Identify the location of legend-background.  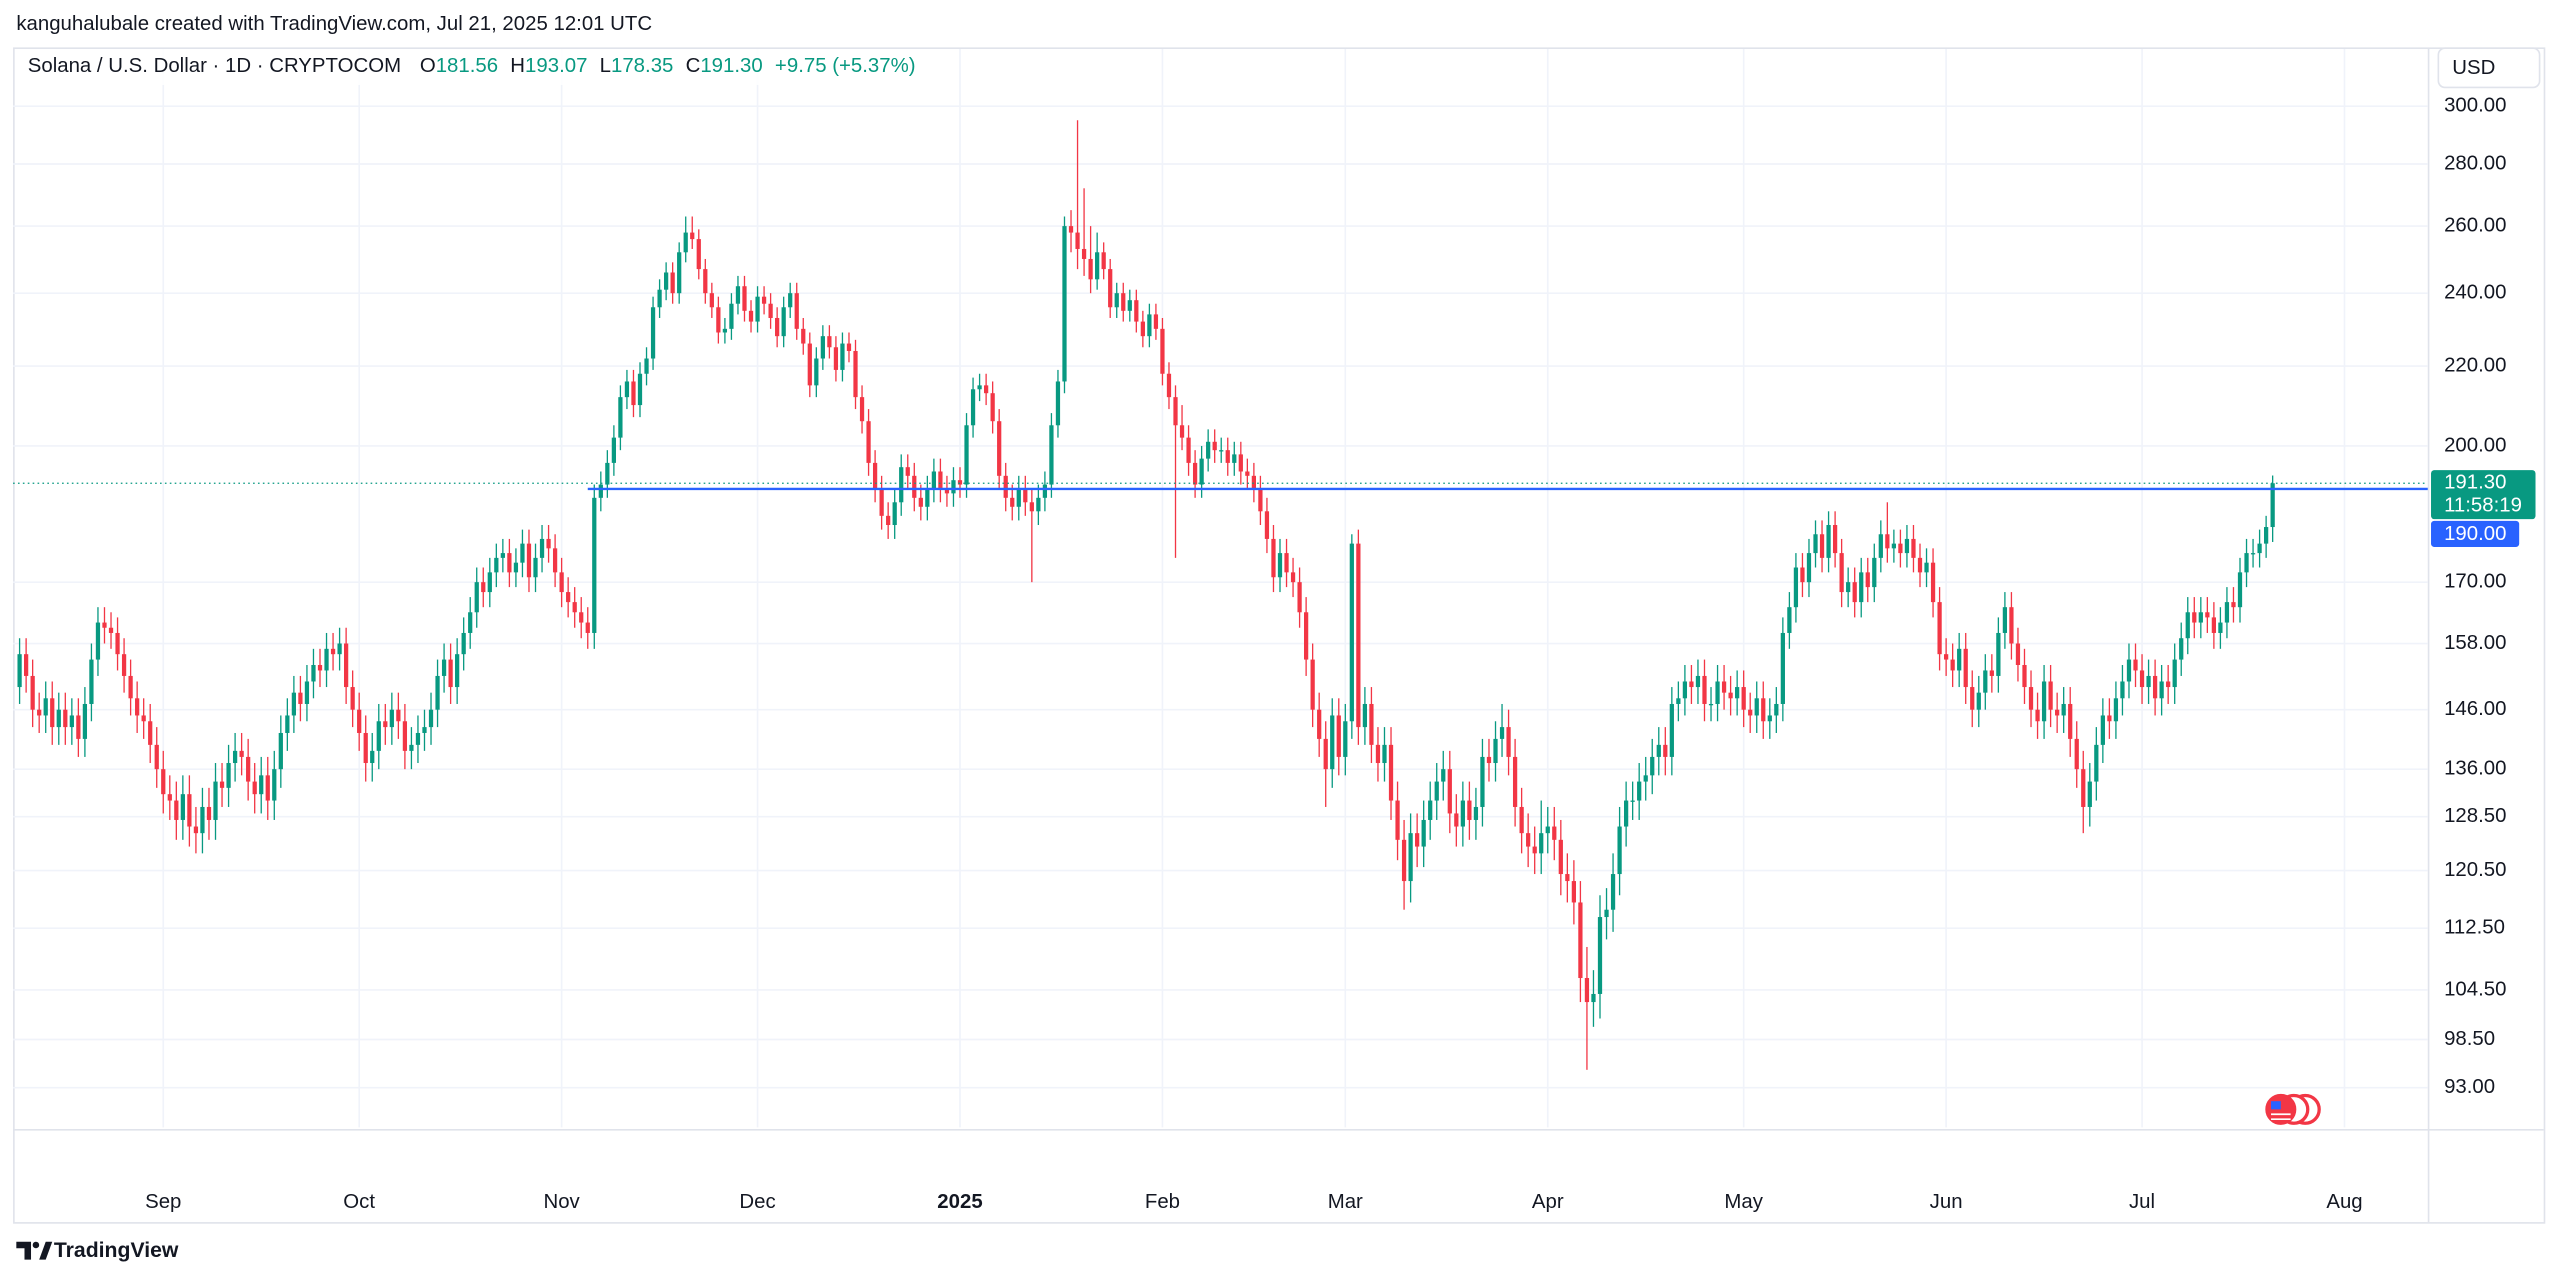
(457, 67).